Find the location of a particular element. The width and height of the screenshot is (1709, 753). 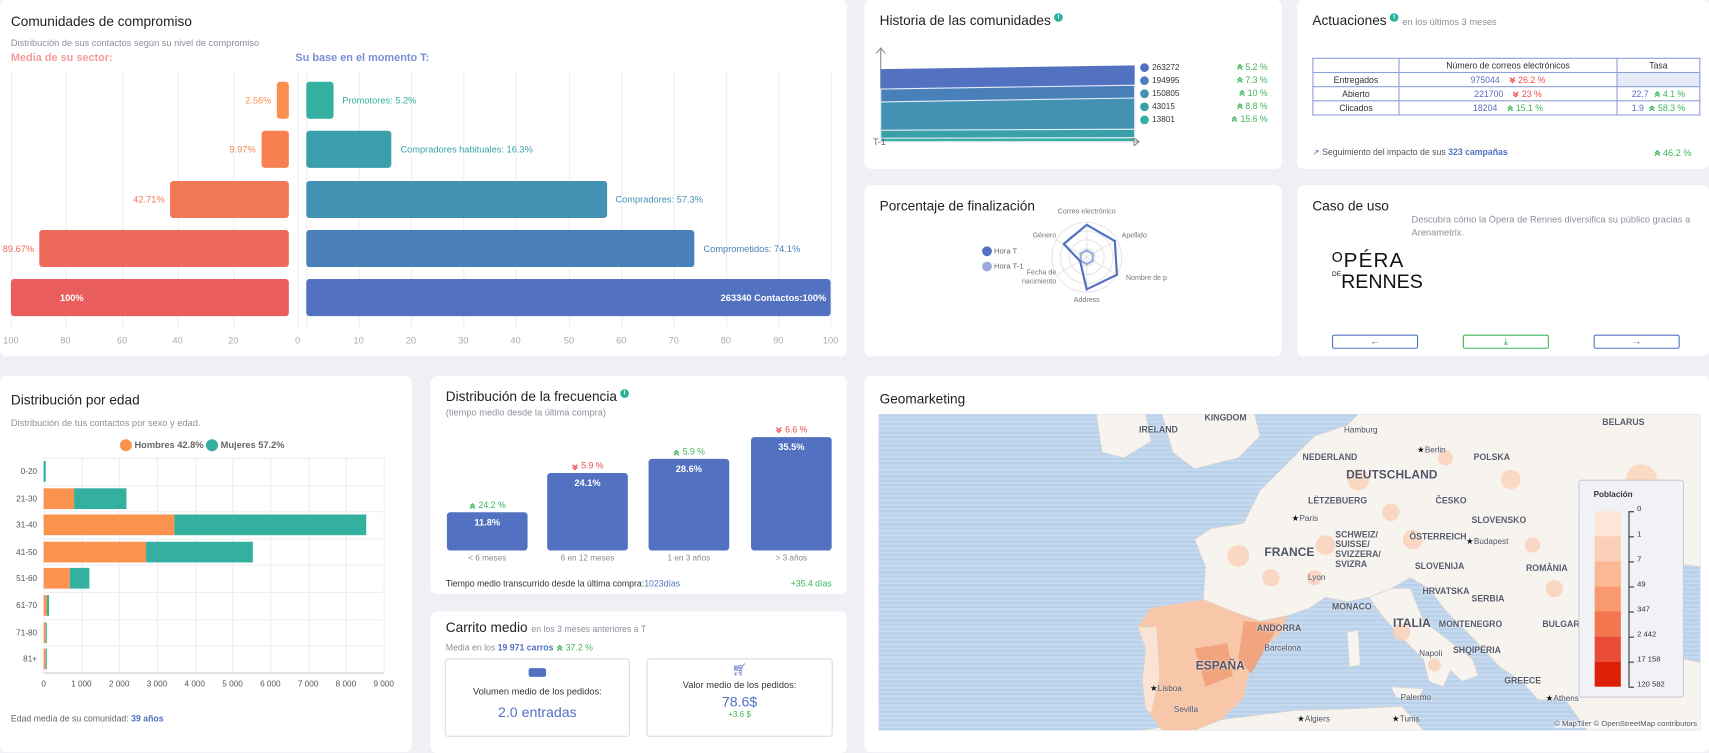

card-title: Distribución por edad is located at coordinates (75, 400).